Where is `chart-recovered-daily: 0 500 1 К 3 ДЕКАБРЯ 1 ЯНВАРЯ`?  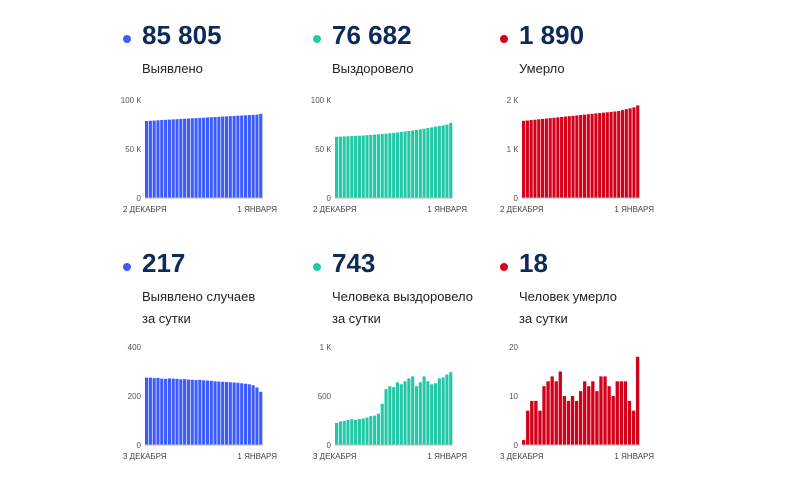 chart-recovered-daily: 0 500 1 К 3 ДЕКАБРЯ 1 ЯНВАРЯ is located at coordinates (390, 402).